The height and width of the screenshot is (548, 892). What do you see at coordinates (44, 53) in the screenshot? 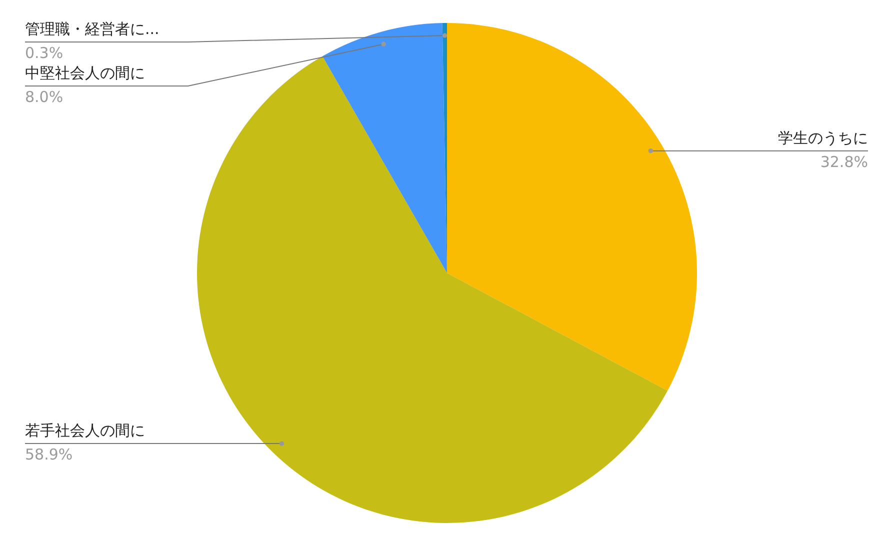
I see `data-label: 0.3%` at bounding box center [44, 53].